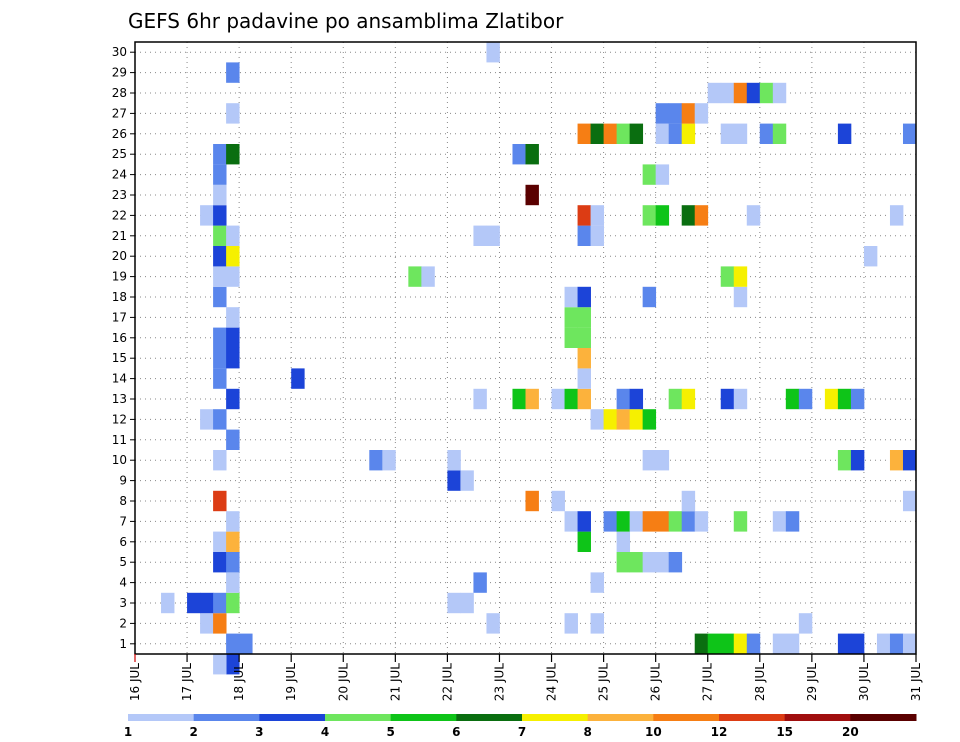 This screenshot has width=960, height=742. I want to click on y-tick-label: 8, so click(123, 501).